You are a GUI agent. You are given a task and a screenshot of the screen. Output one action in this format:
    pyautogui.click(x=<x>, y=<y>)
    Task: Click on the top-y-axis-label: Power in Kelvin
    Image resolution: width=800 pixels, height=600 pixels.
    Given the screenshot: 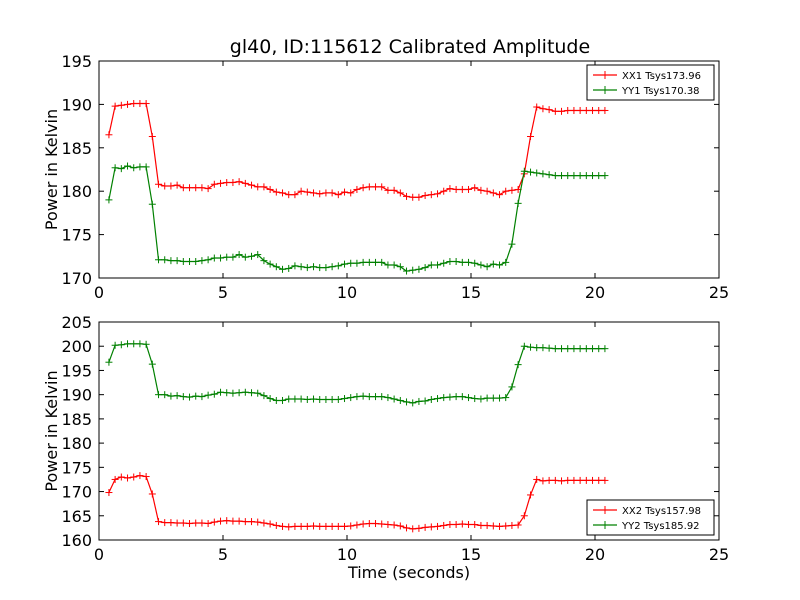 What is the action you would take?
    pyautogui.click(x=51, y=169)
    